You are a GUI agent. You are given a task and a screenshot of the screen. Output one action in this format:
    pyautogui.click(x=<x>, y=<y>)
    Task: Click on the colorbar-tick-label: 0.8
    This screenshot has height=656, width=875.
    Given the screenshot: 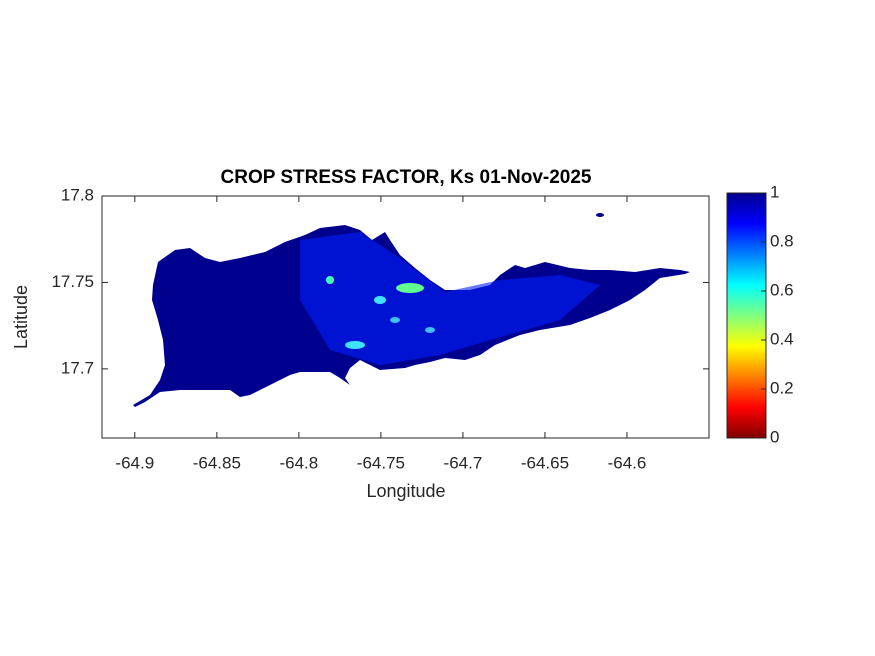 What is the action you would take?
    pyautogui.click(x=782, y=240)
    